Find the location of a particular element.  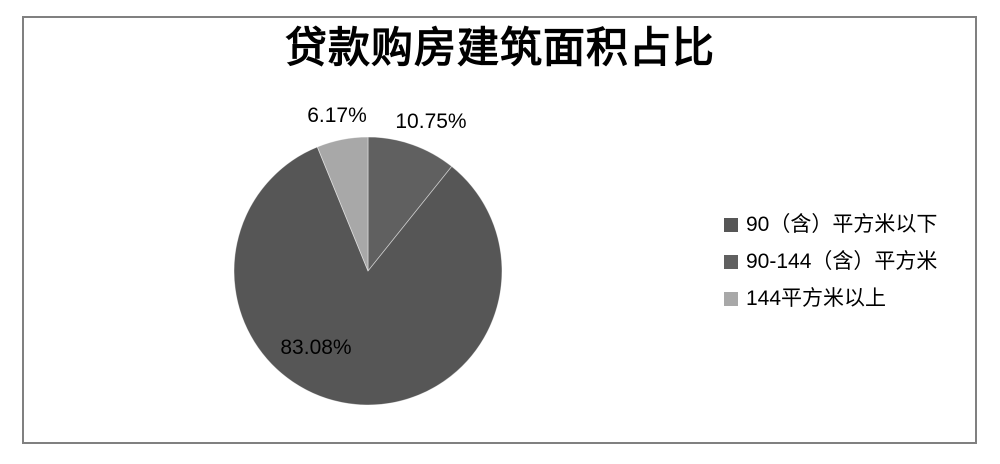

pie-data-label-10-75: 10.75% is located at coordinates (431, 121).